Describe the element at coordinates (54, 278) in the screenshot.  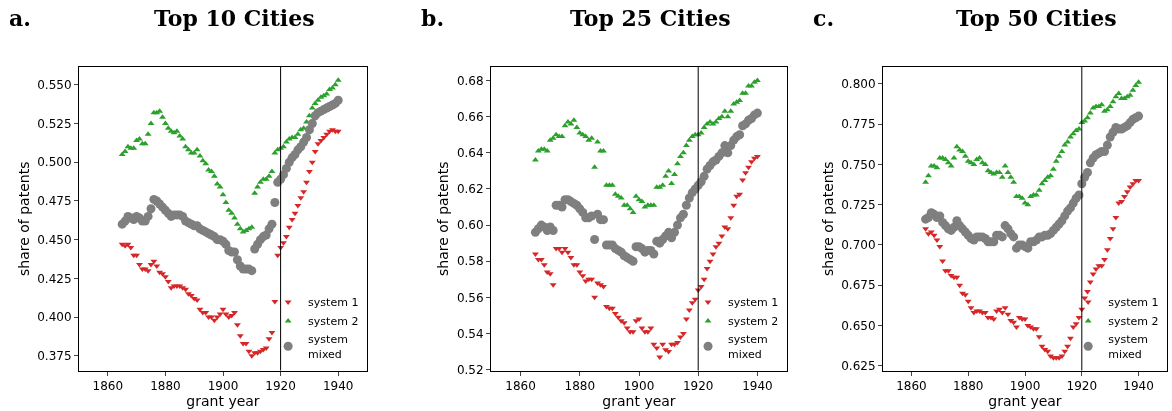
I see `y-tick-label: 0.425` at that location.